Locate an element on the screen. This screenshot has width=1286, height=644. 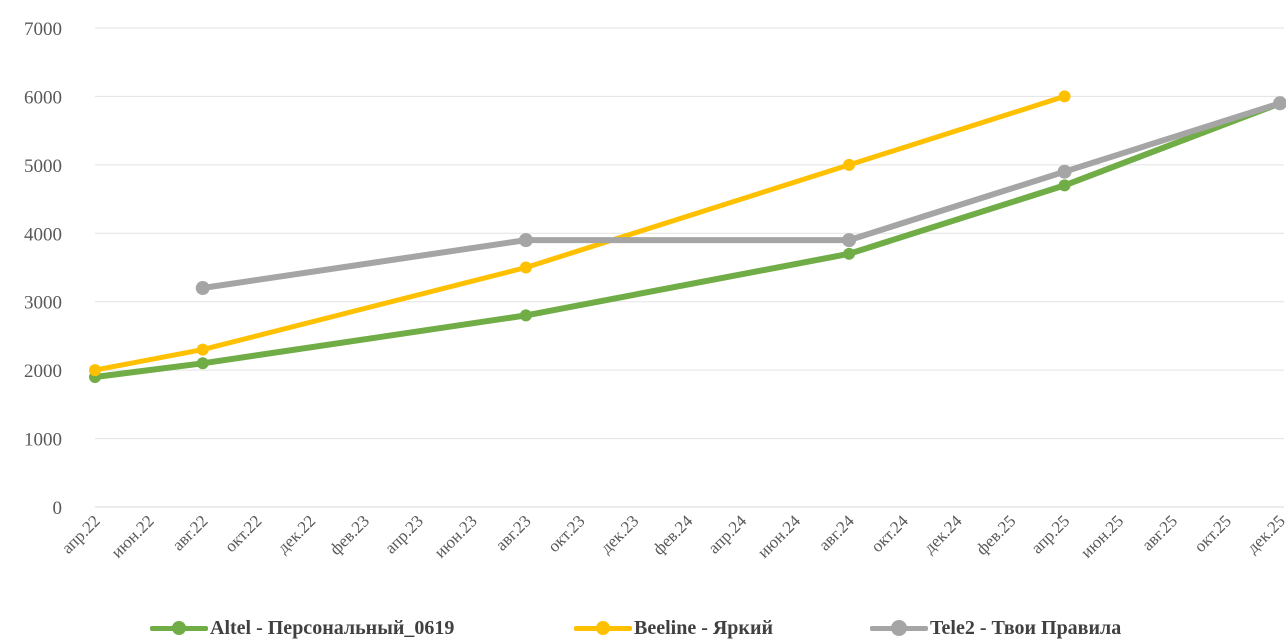
legend-label: Beeline - Яркий is located at coordinates (704, 627).